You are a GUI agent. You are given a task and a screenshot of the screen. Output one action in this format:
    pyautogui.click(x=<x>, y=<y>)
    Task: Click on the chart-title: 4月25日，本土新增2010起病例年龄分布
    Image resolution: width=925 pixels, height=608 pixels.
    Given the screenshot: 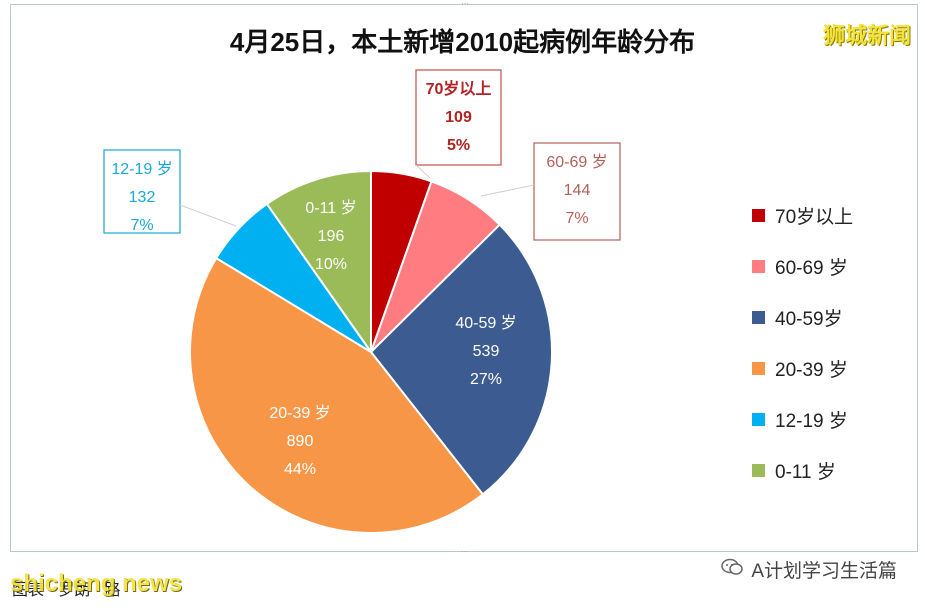 What is the action you would take?
    pyautogui.click(x=462, y=42)
    